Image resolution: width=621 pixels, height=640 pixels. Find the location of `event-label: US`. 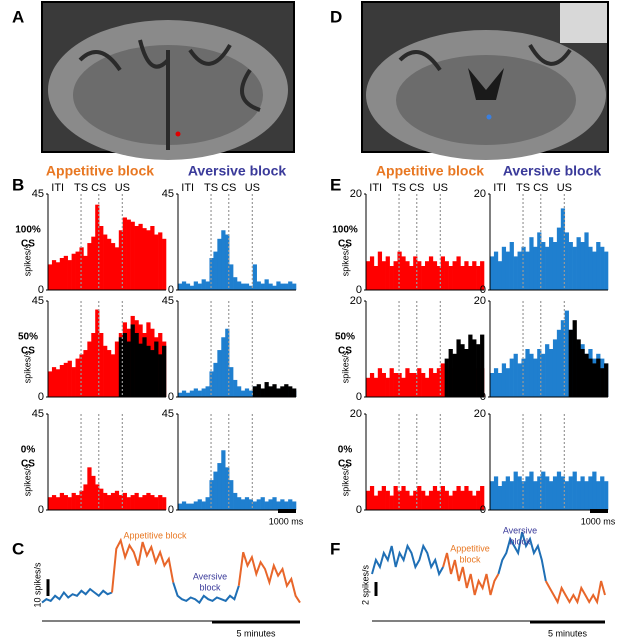

event-label: US is located at coordinates (252, 188).